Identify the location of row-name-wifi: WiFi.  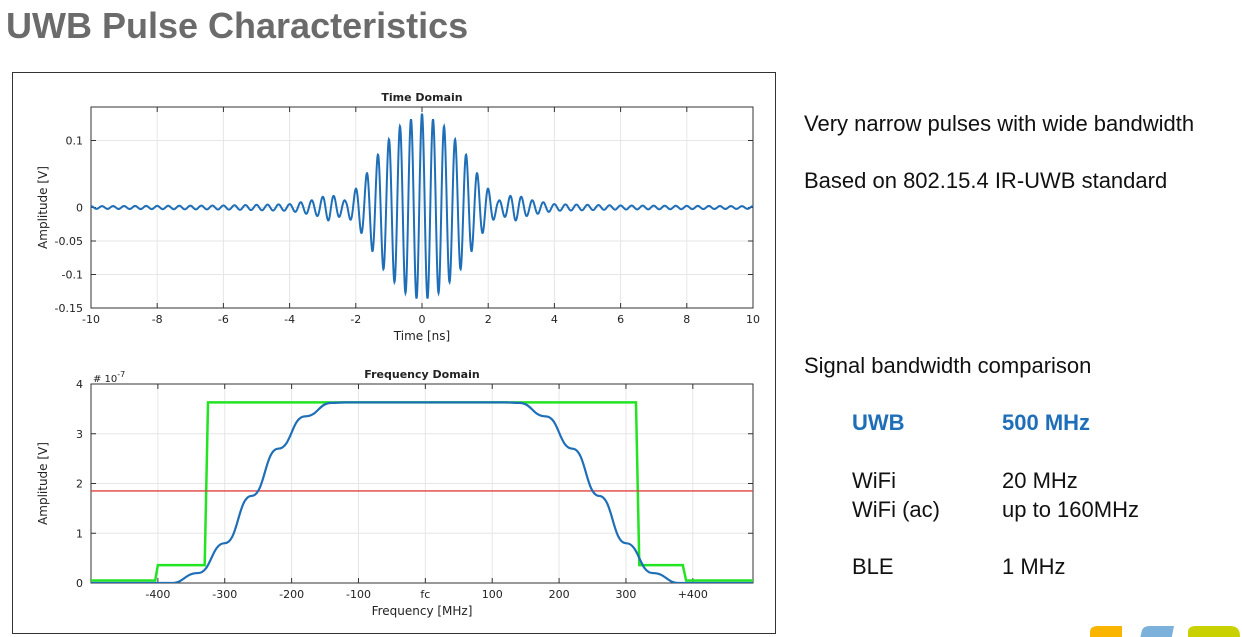
(874, 480).